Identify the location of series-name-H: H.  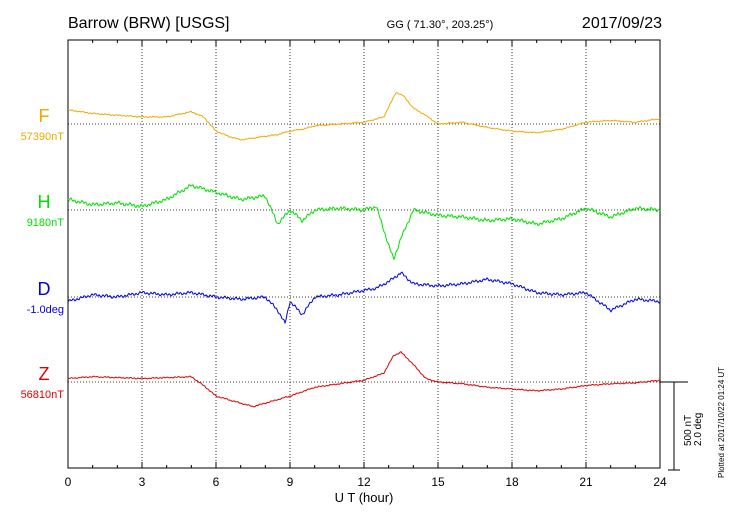
(44, 202).